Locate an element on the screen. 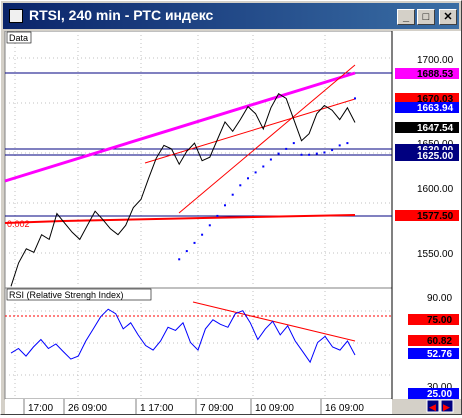  time-label: 1 17:00 is located at coordinates (157, 408).